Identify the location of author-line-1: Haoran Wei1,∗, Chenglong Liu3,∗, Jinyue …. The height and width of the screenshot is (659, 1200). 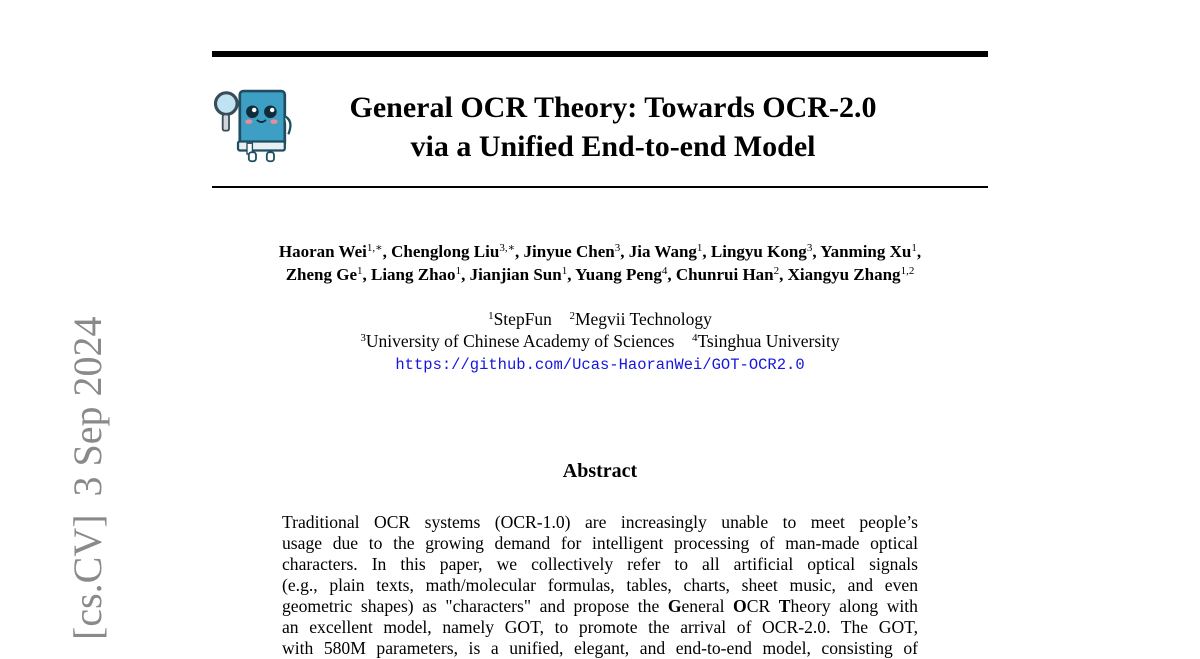
(600, 251).